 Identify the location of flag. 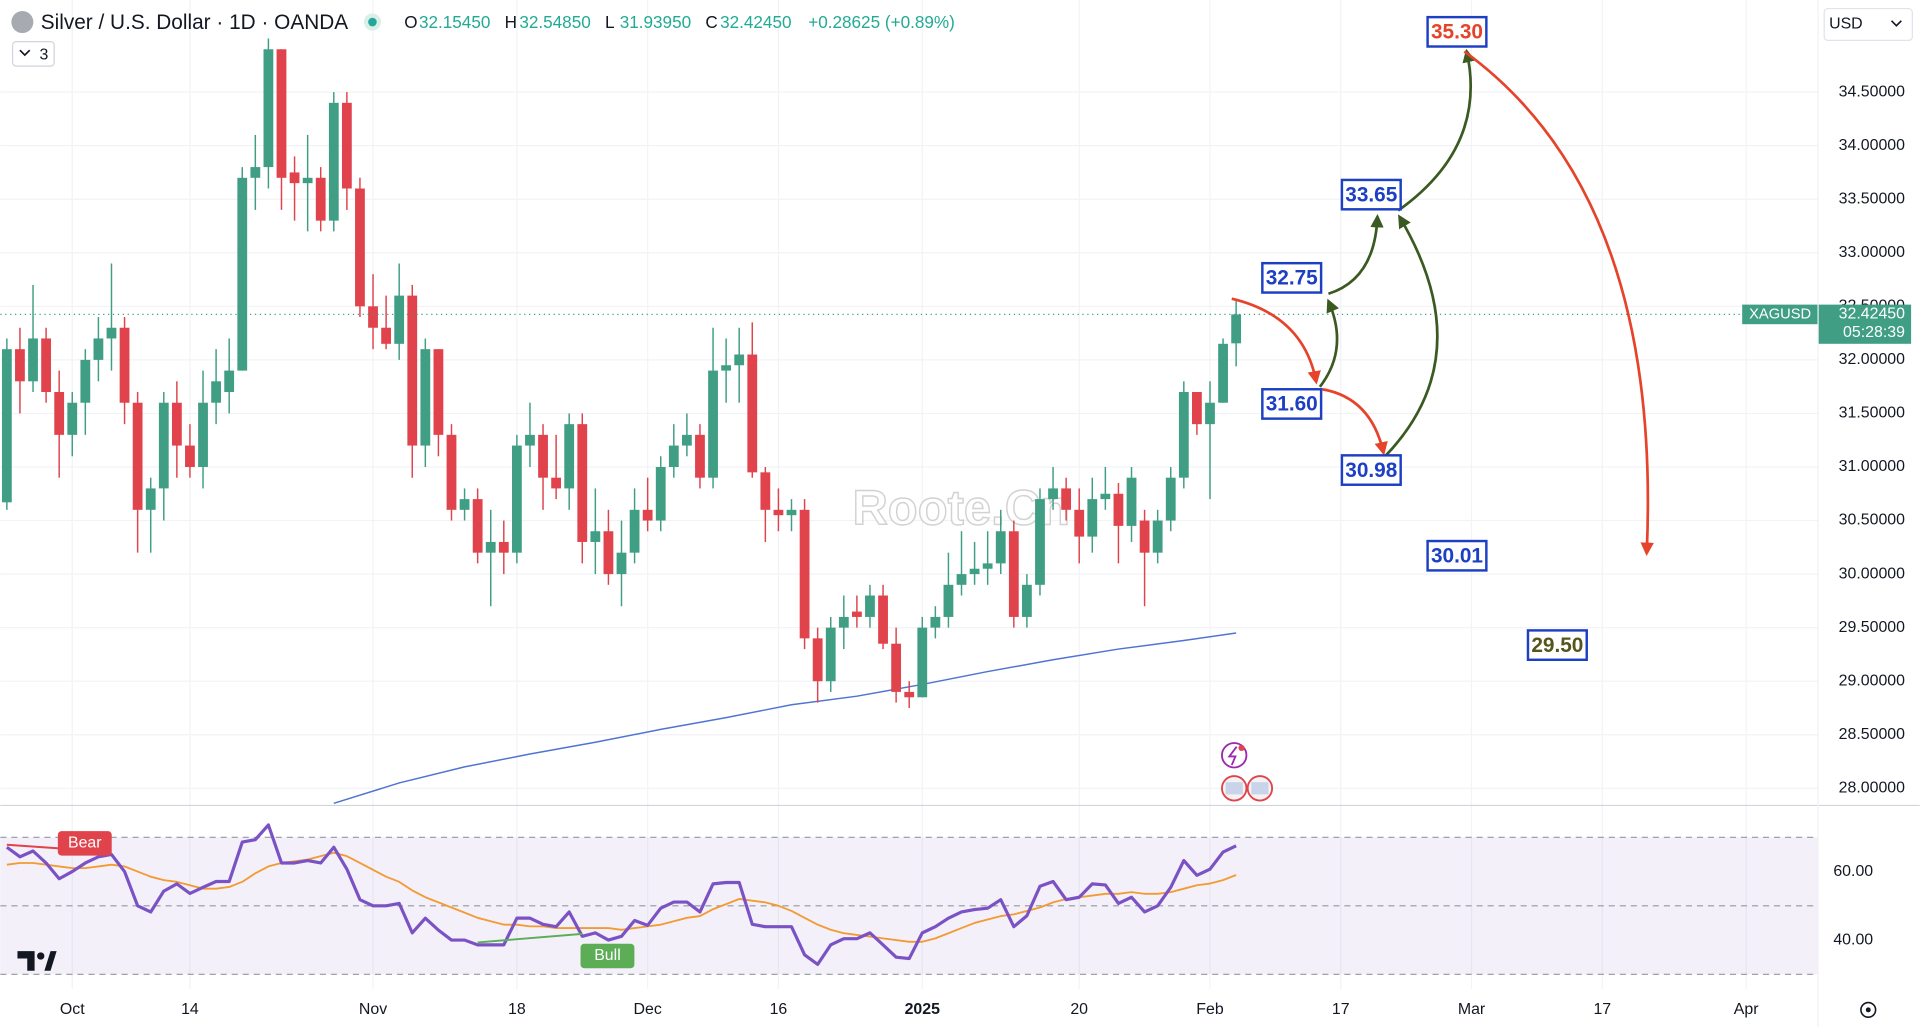
(1260, 788).